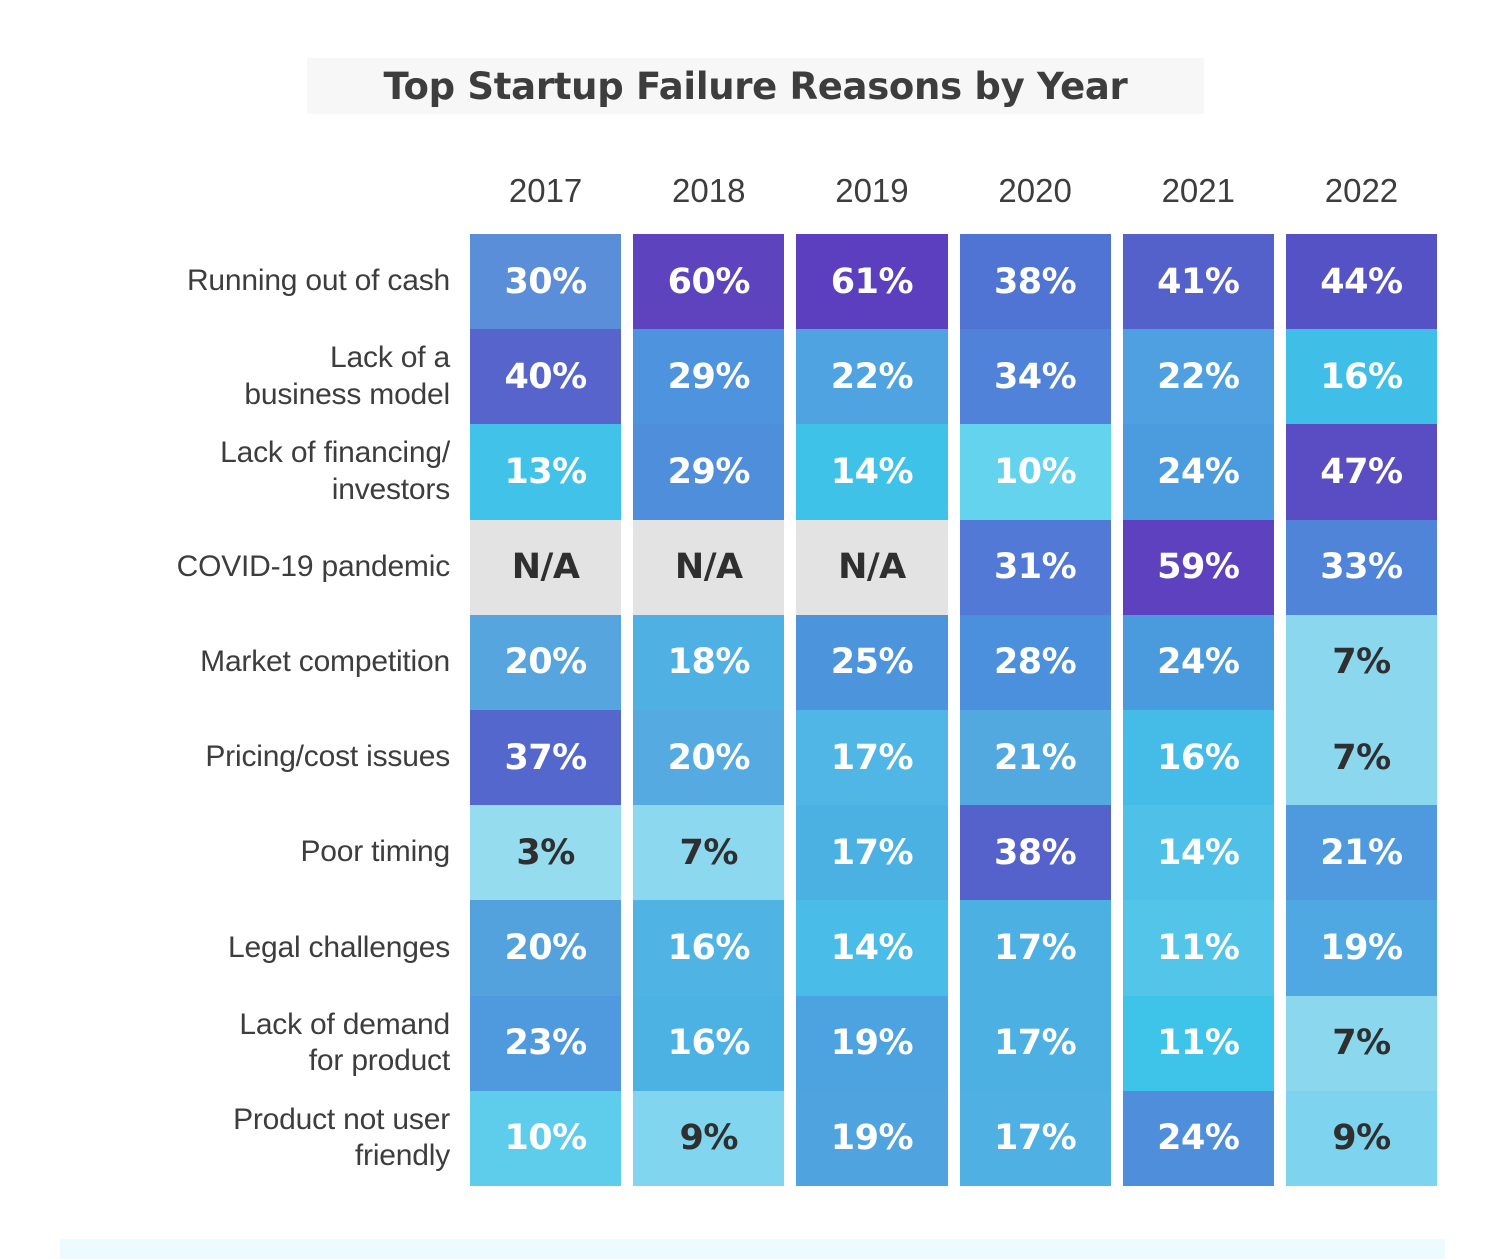 This screenshot has width=1500, height=1259. What do you see at coordinates (709, 662) in the screenshot?
I see `heatmap-cell: 18%` at bounding box center [709, 662].